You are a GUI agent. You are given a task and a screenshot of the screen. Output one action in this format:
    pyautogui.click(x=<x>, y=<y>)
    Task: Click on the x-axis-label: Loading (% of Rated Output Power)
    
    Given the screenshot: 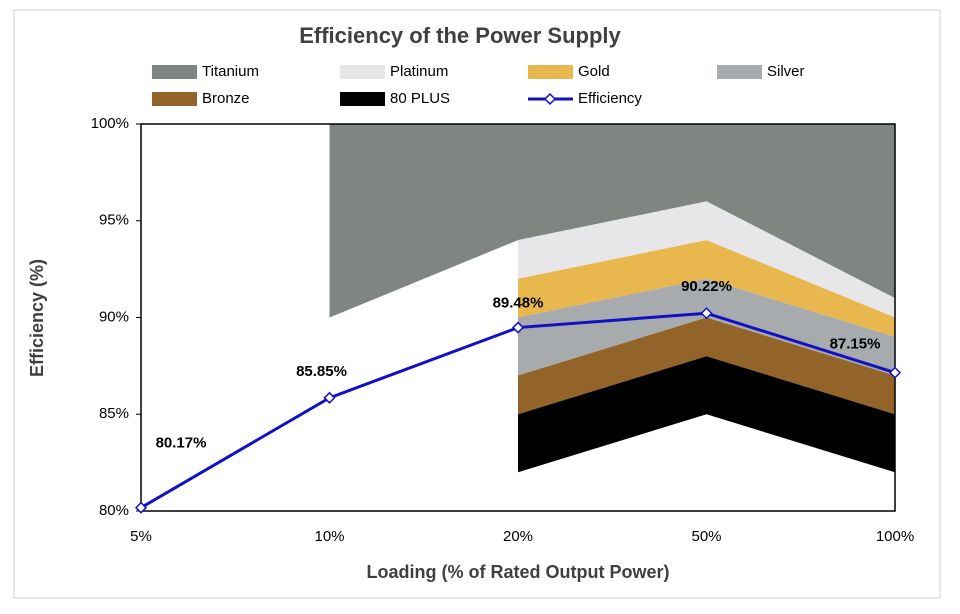 What is the action you would take?
    pyautogui.click(x=518, y=572)
    